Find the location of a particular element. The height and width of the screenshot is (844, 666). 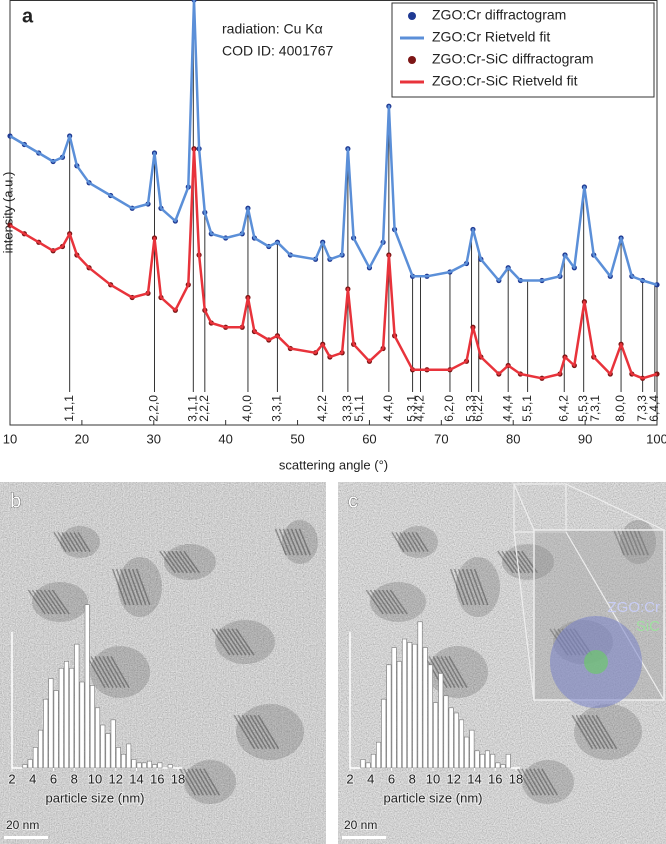

reflection-label: 4,4,2 is located at coordinates (420, 408).